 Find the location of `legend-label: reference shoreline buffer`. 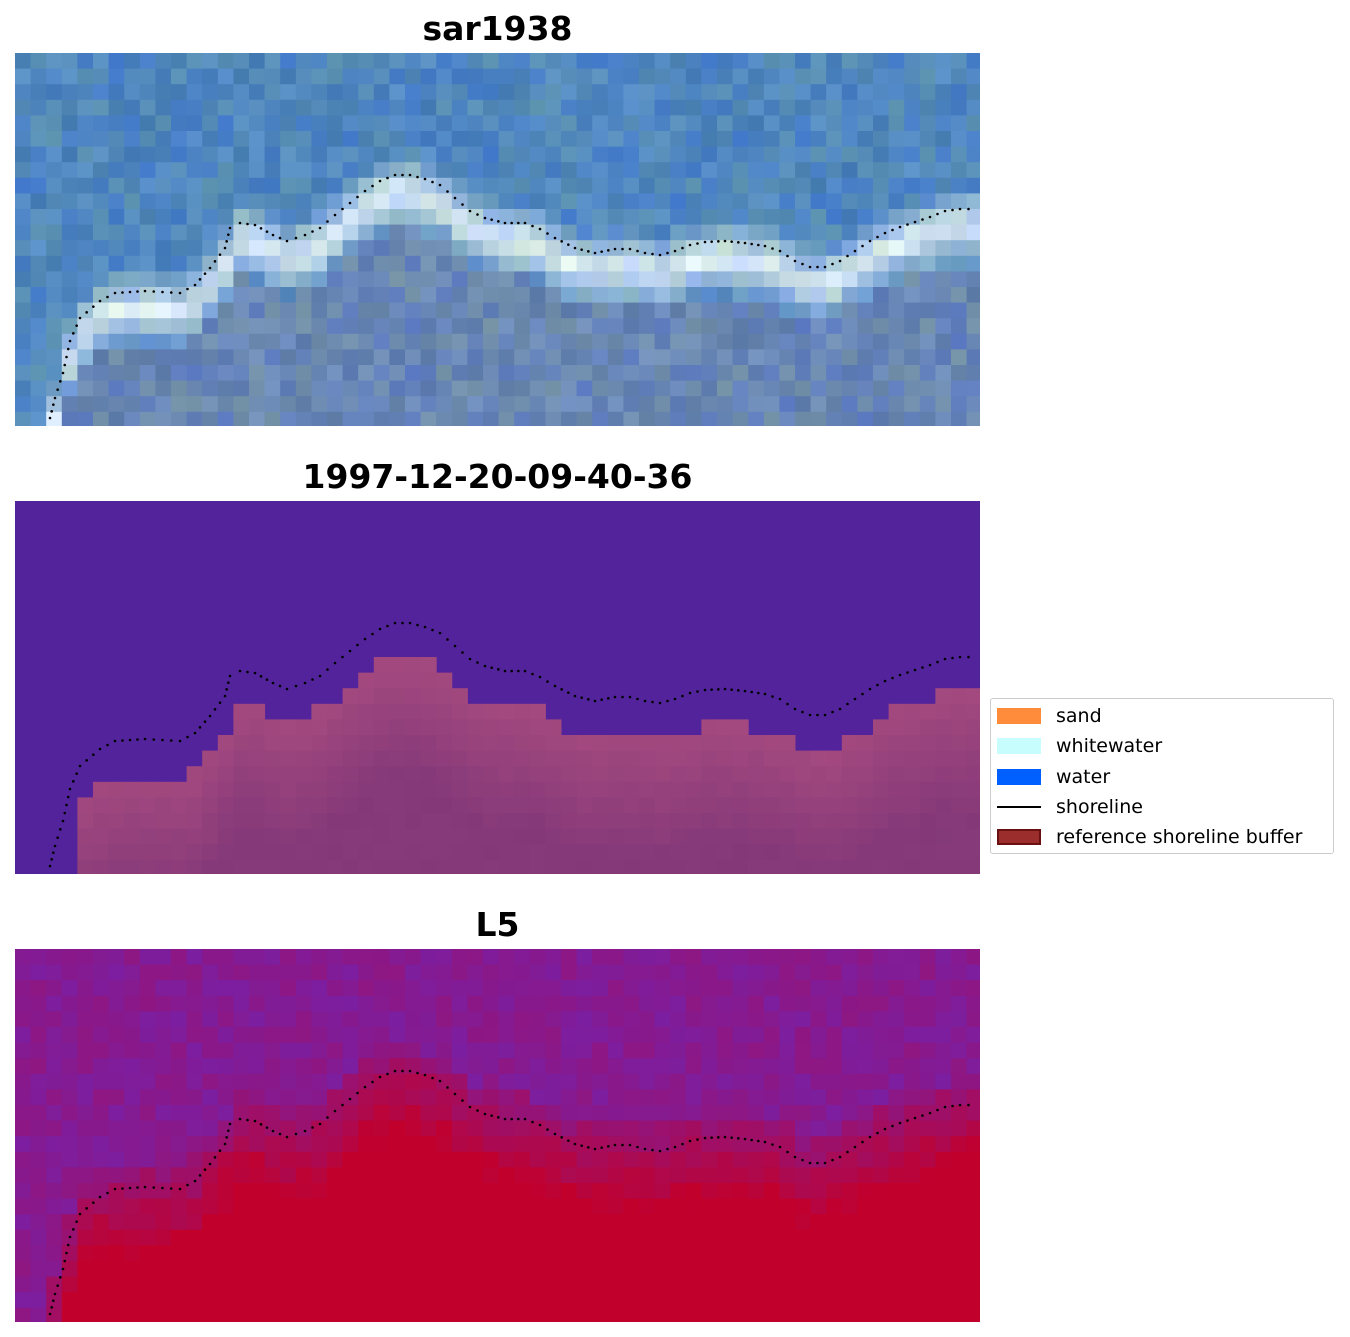

legend-label: reference shoreline buffer is located at coordinates (1179, 837).